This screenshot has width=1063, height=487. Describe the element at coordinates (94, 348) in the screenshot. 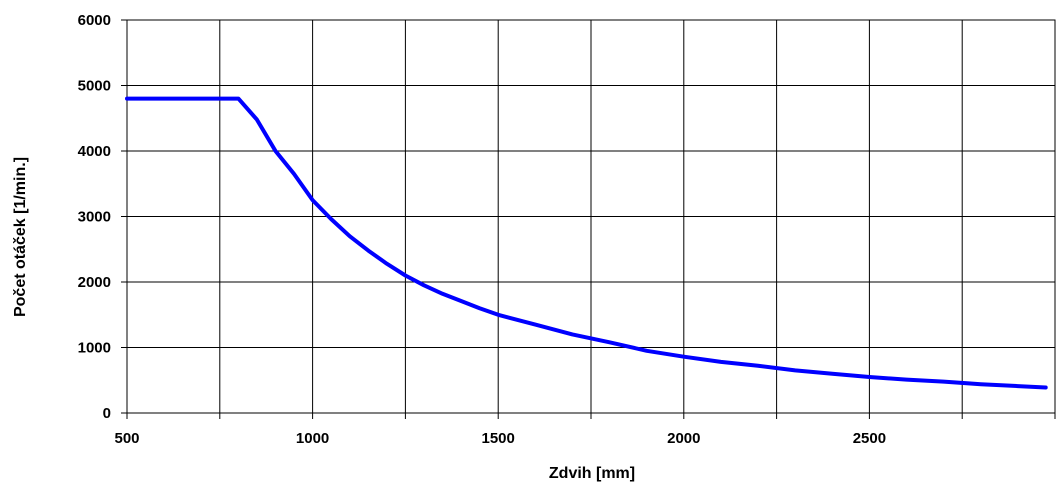

I see `y-tick-label: 1000` at that location.